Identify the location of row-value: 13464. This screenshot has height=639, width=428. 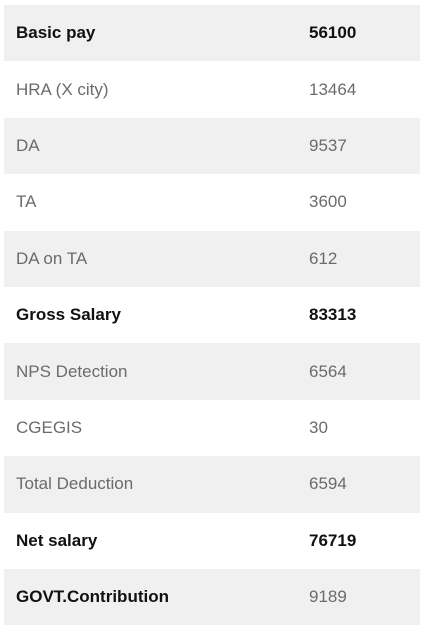
(333, 89).